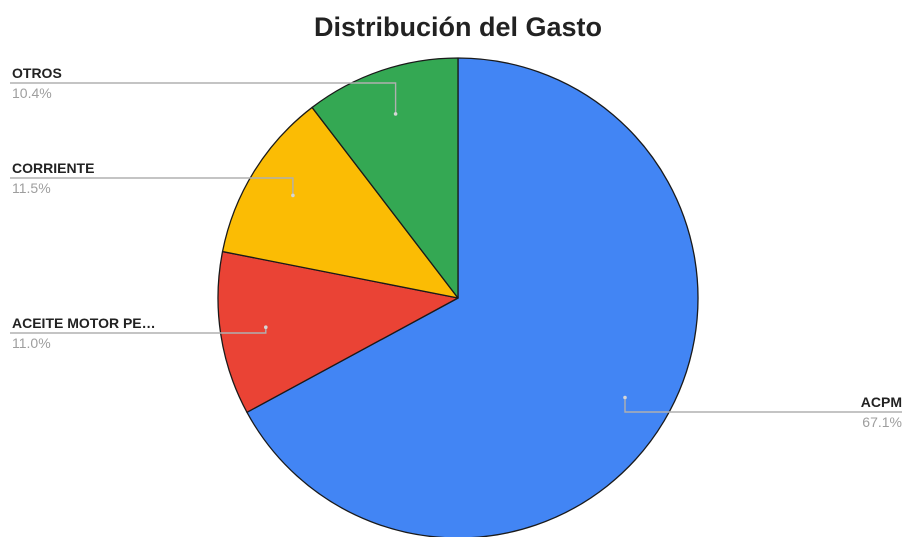  I want to click on slice-percent: 11.5%, so click(31, 188).